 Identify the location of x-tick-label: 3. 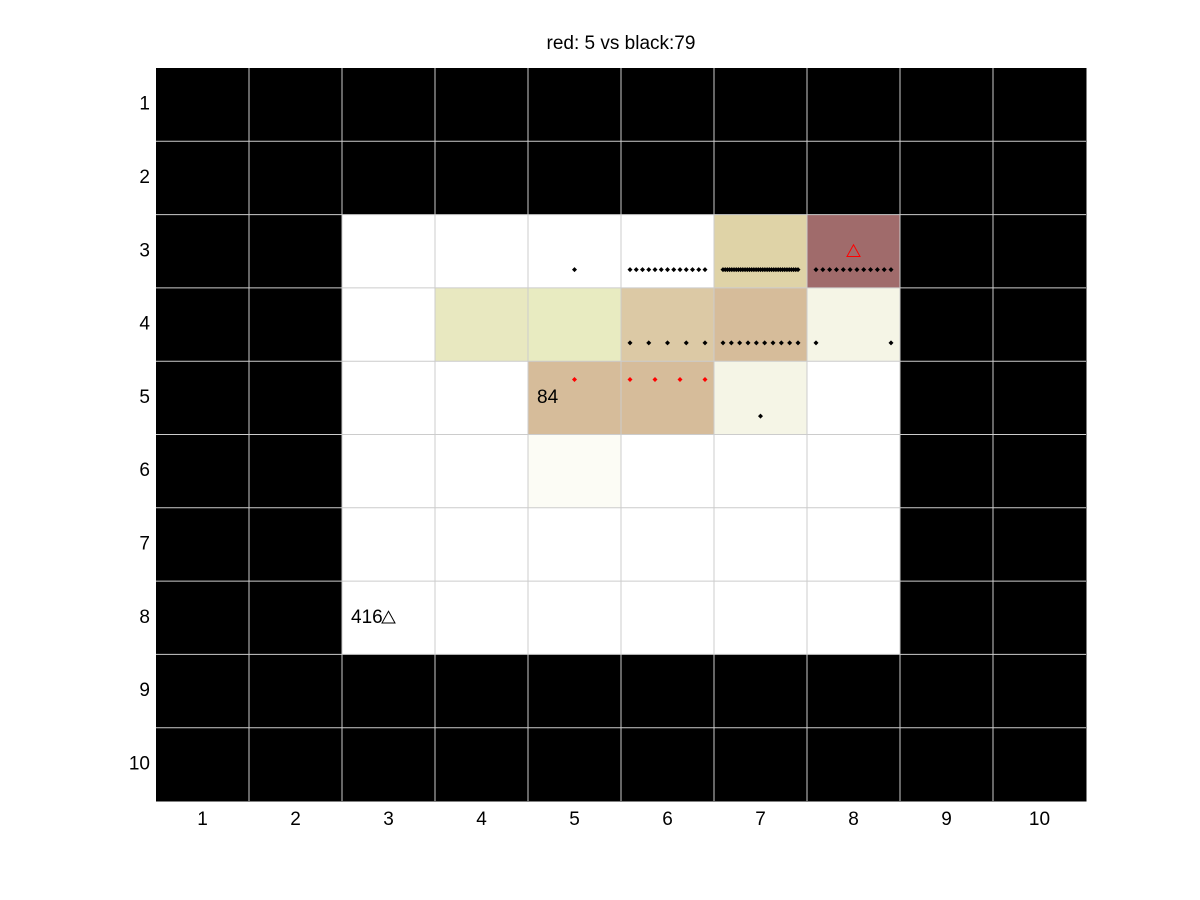
(388, 819).